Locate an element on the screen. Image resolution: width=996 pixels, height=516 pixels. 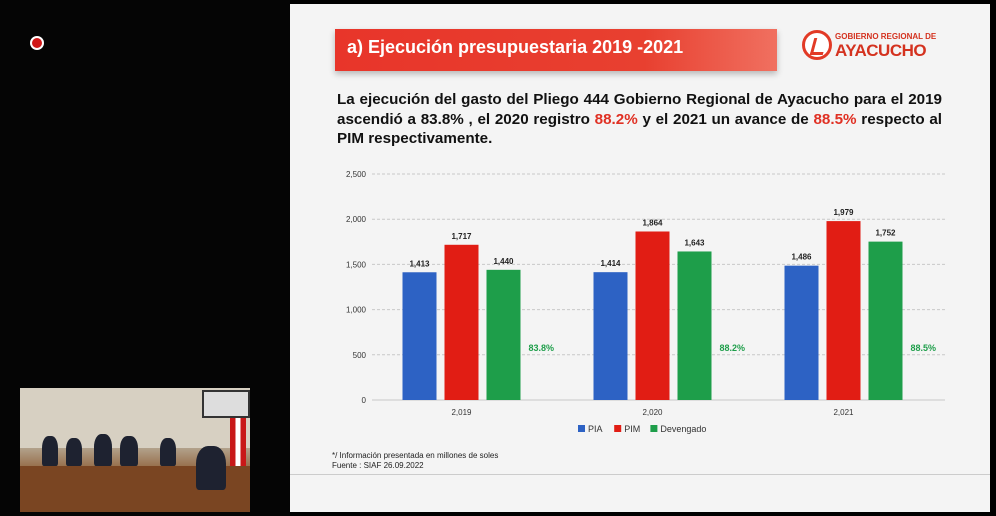
logo-main-text: AYACUCHO is located at coordinates (881, 50).